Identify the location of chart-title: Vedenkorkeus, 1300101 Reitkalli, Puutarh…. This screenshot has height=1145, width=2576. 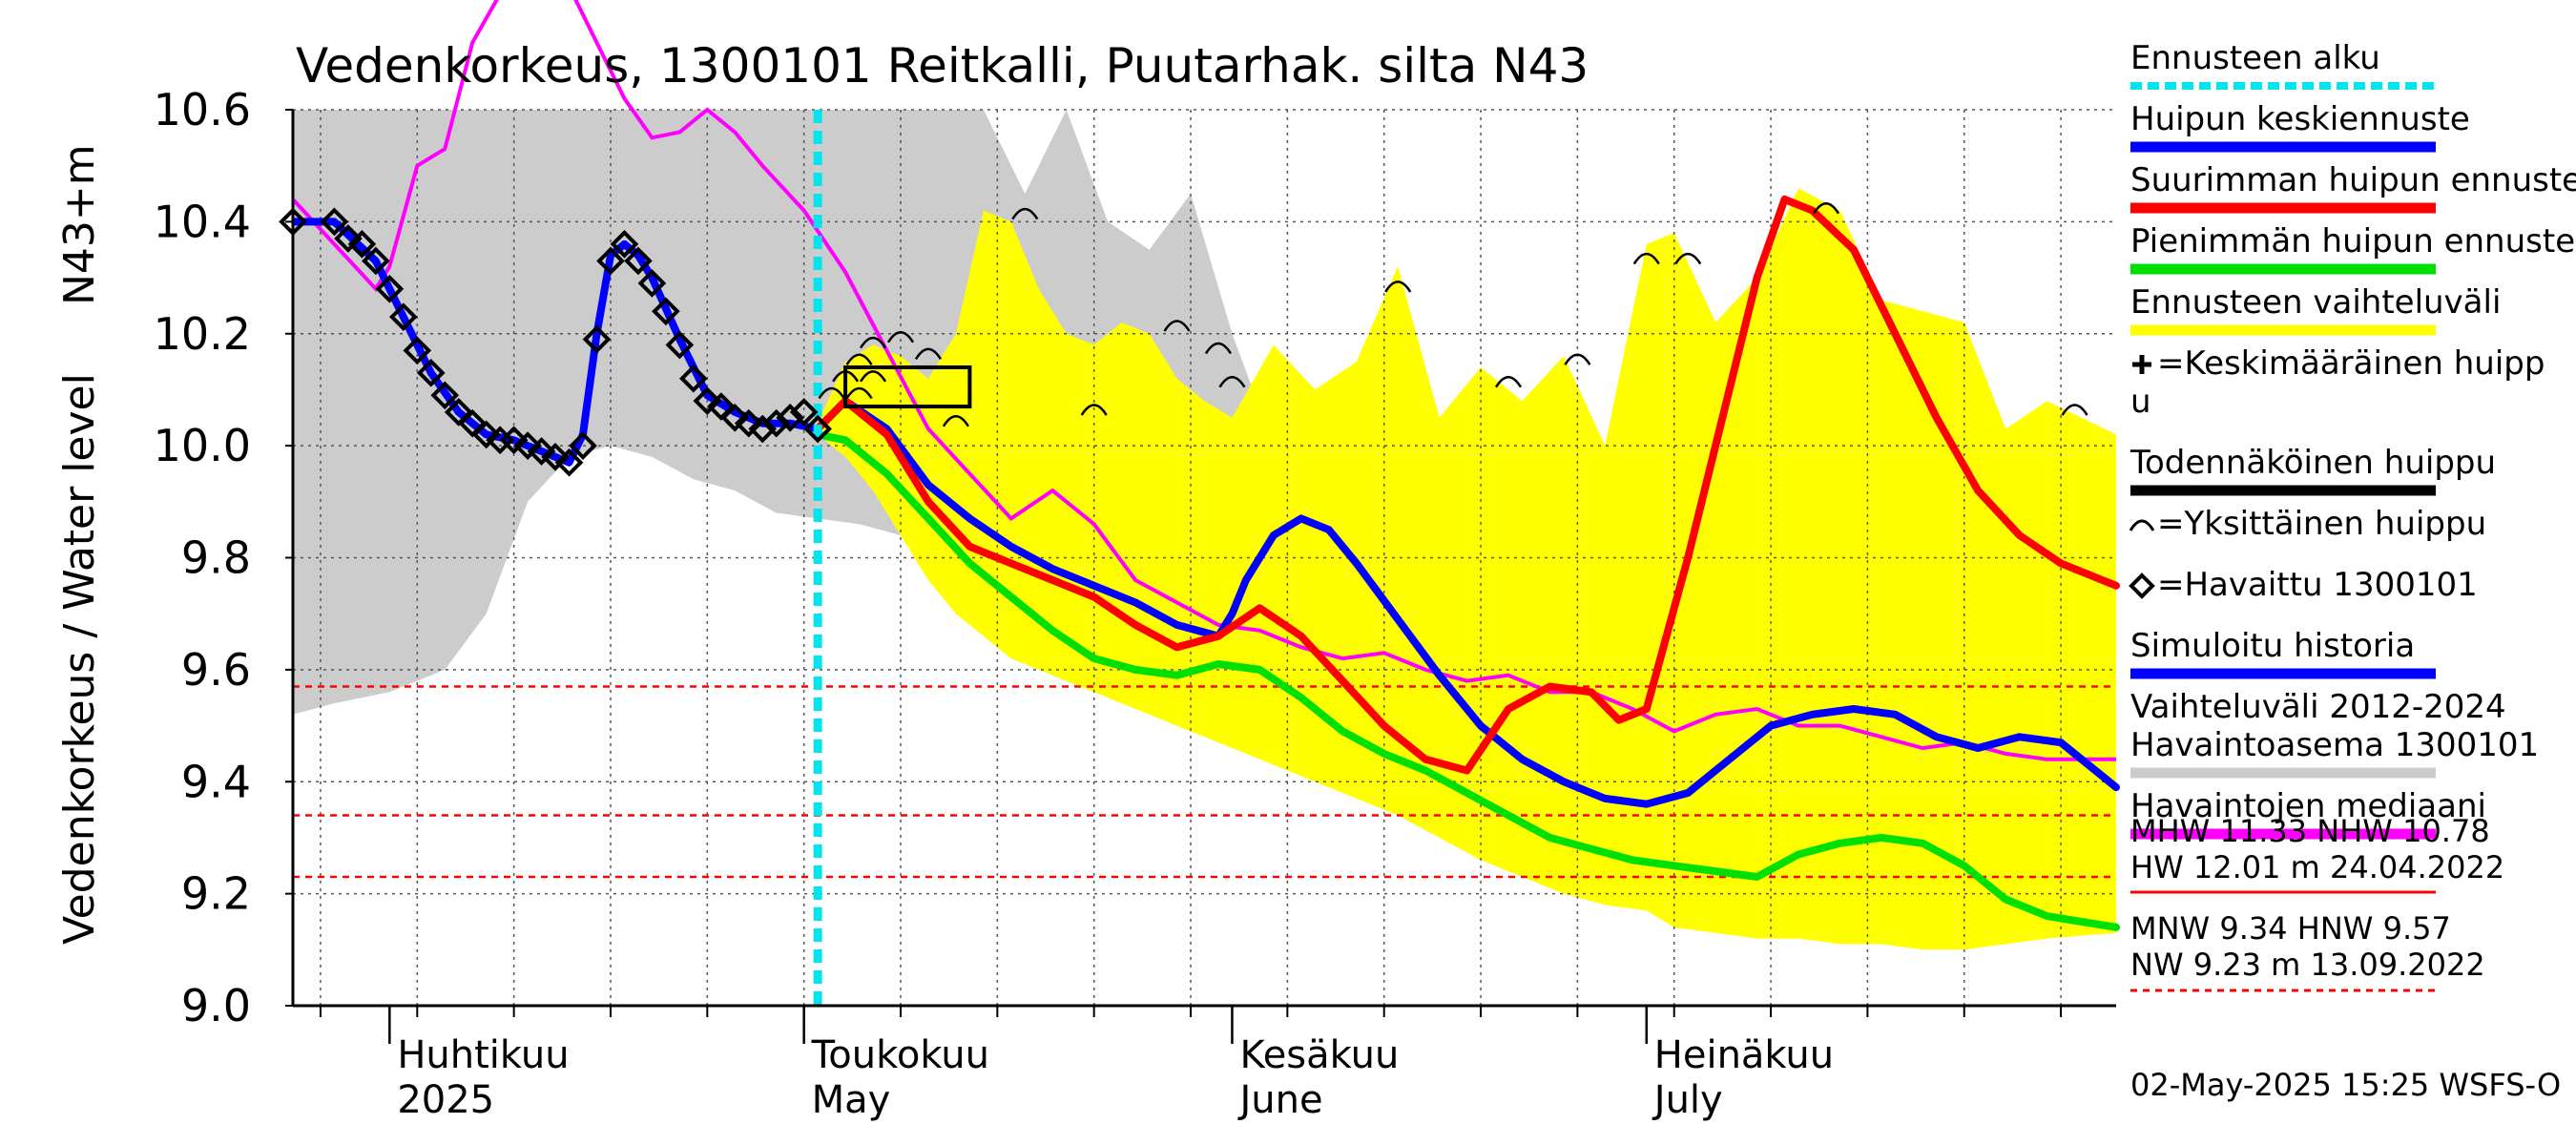
(942, 66).